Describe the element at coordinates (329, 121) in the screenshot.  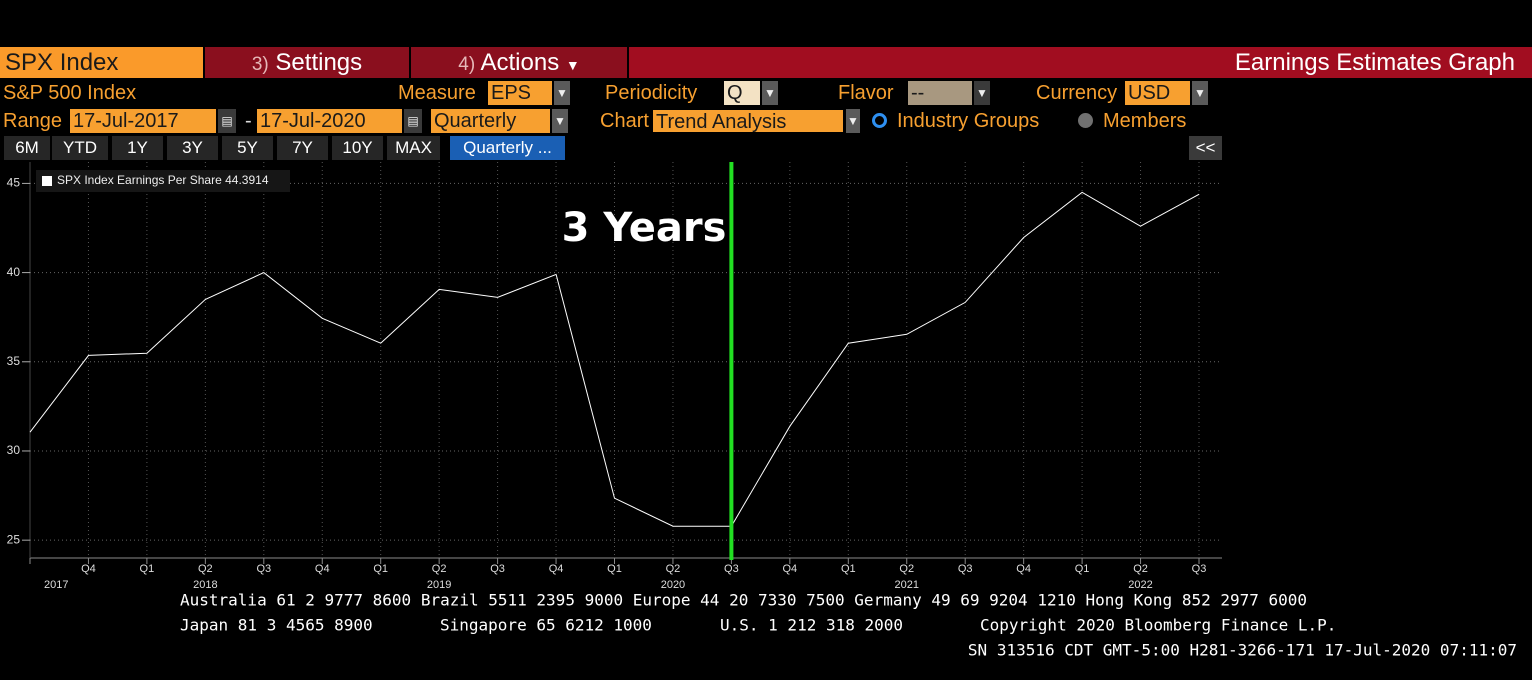
I see `end-date: 17-Jul-2020` at that location.